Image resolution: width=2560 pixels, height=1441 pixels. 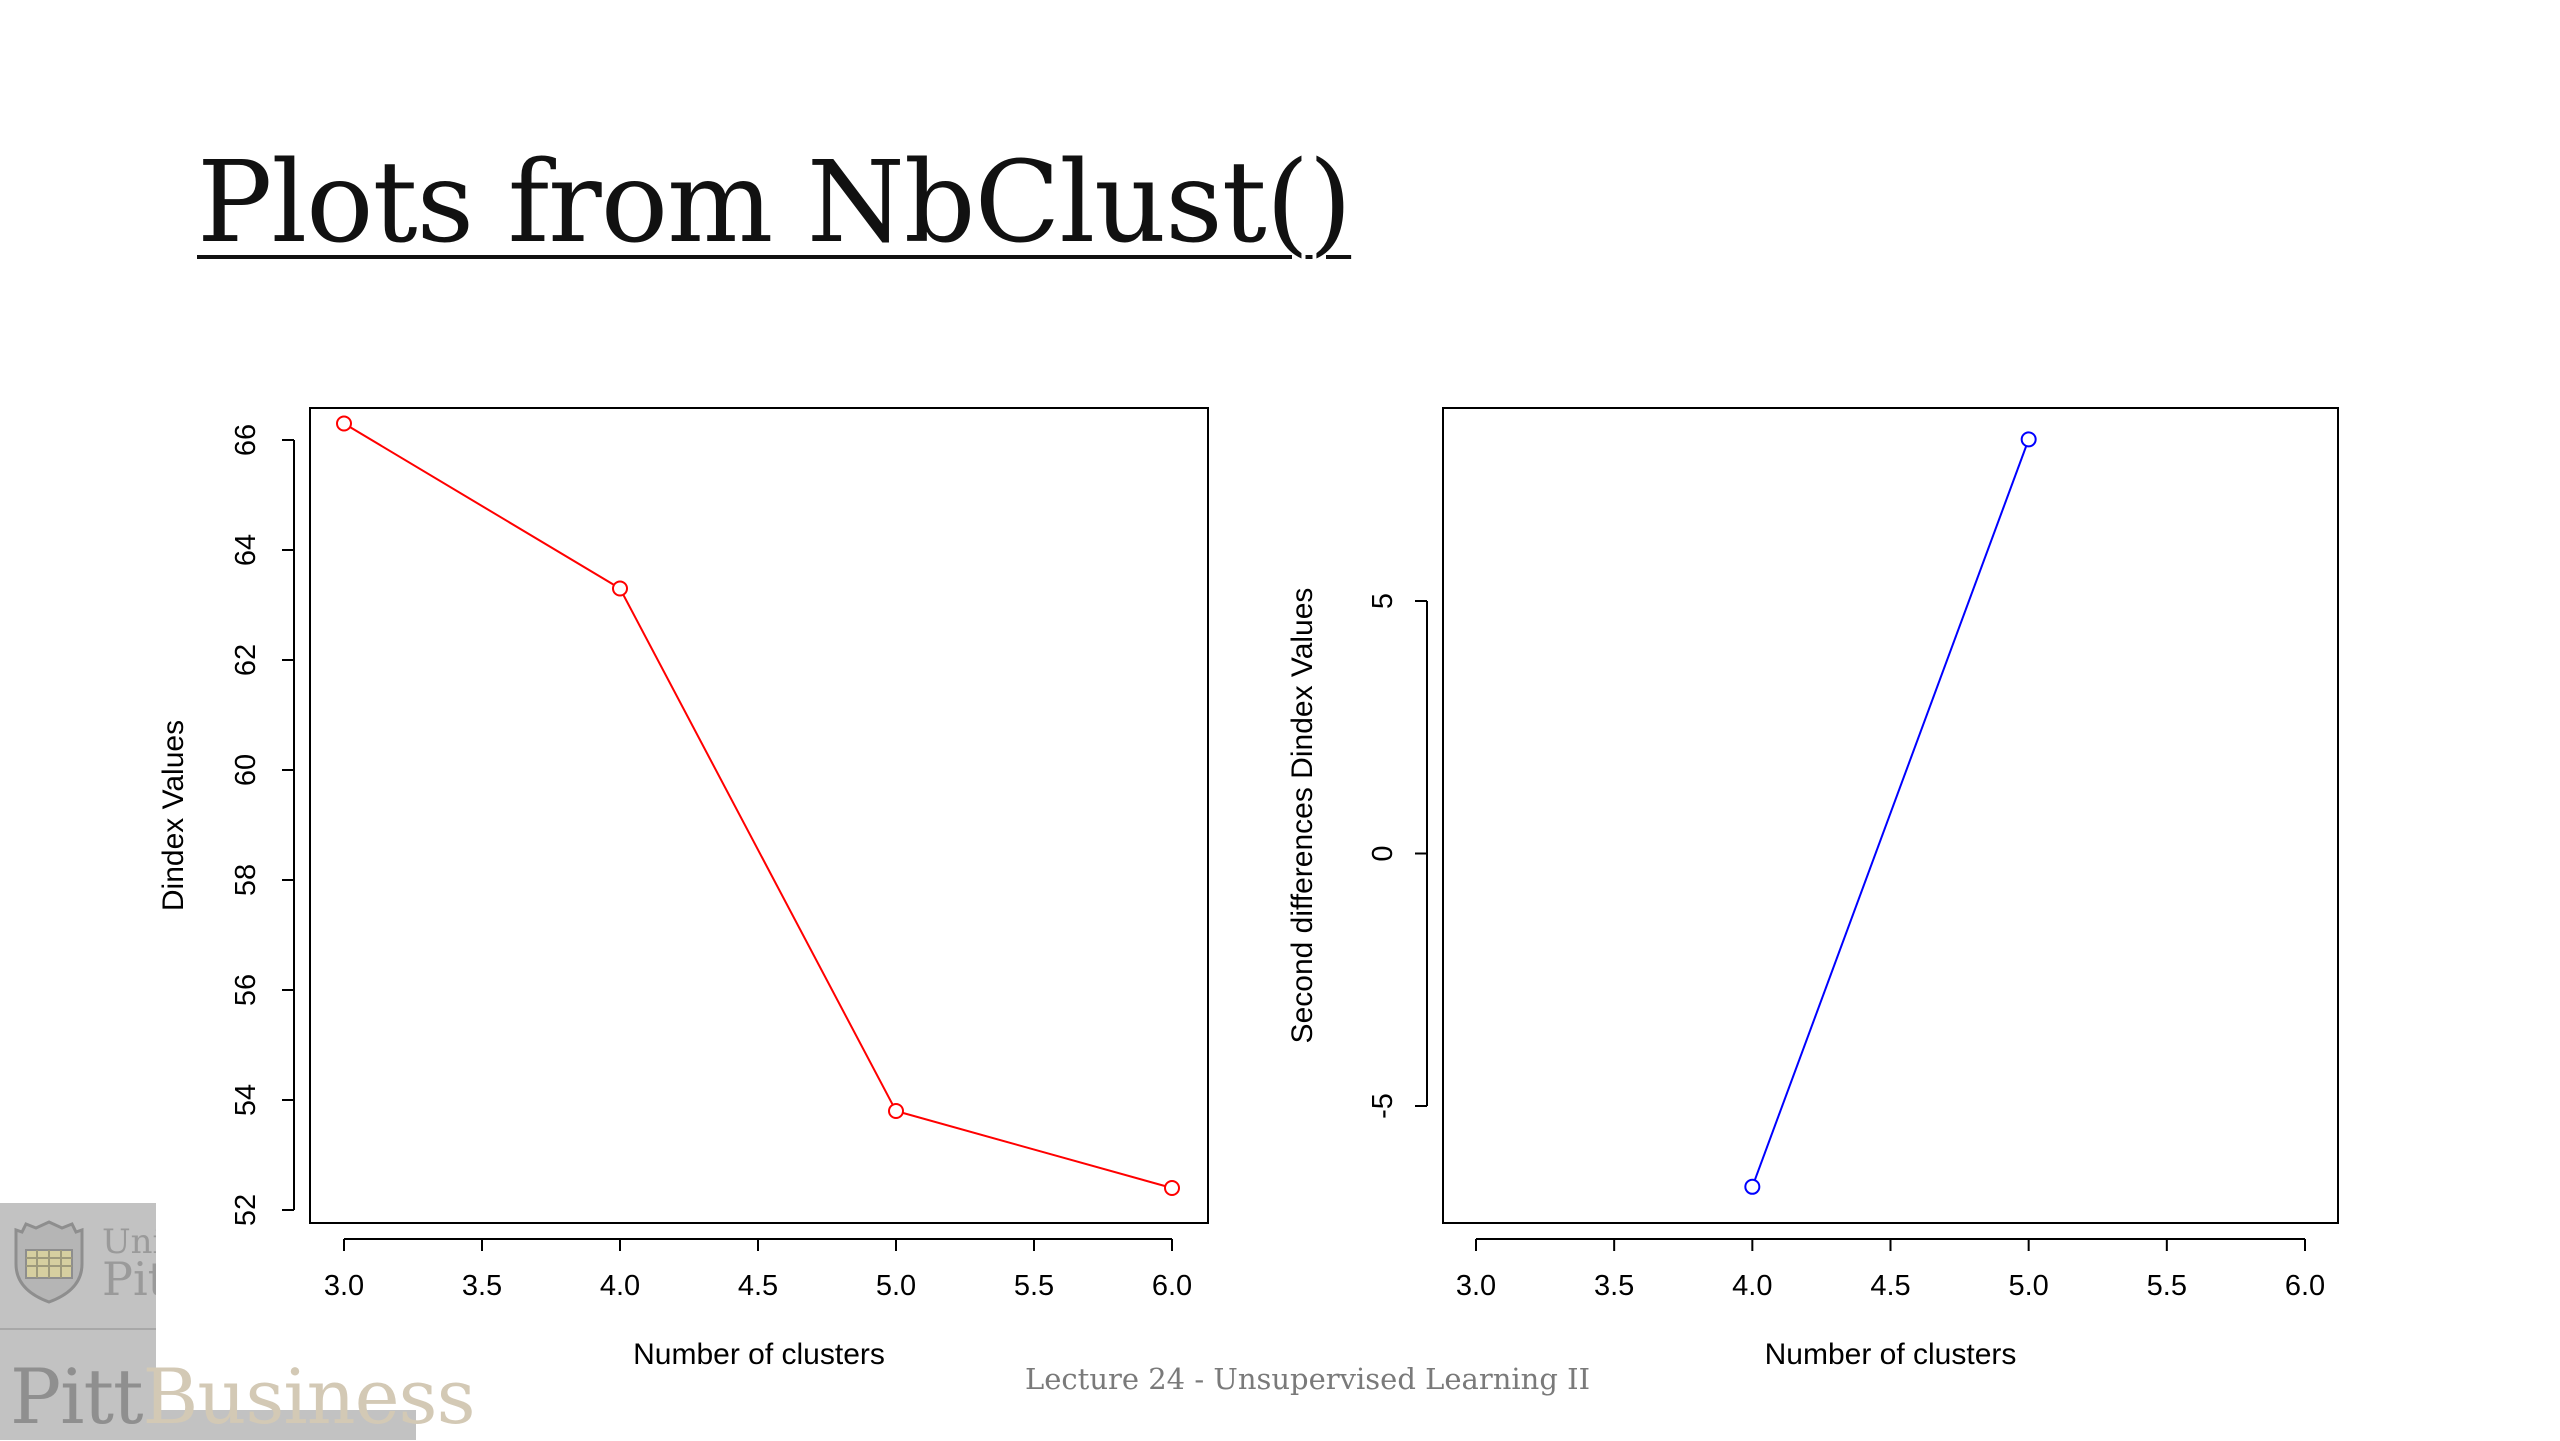 I want to click on logo-background-strip, so click(x=286, y=1425).